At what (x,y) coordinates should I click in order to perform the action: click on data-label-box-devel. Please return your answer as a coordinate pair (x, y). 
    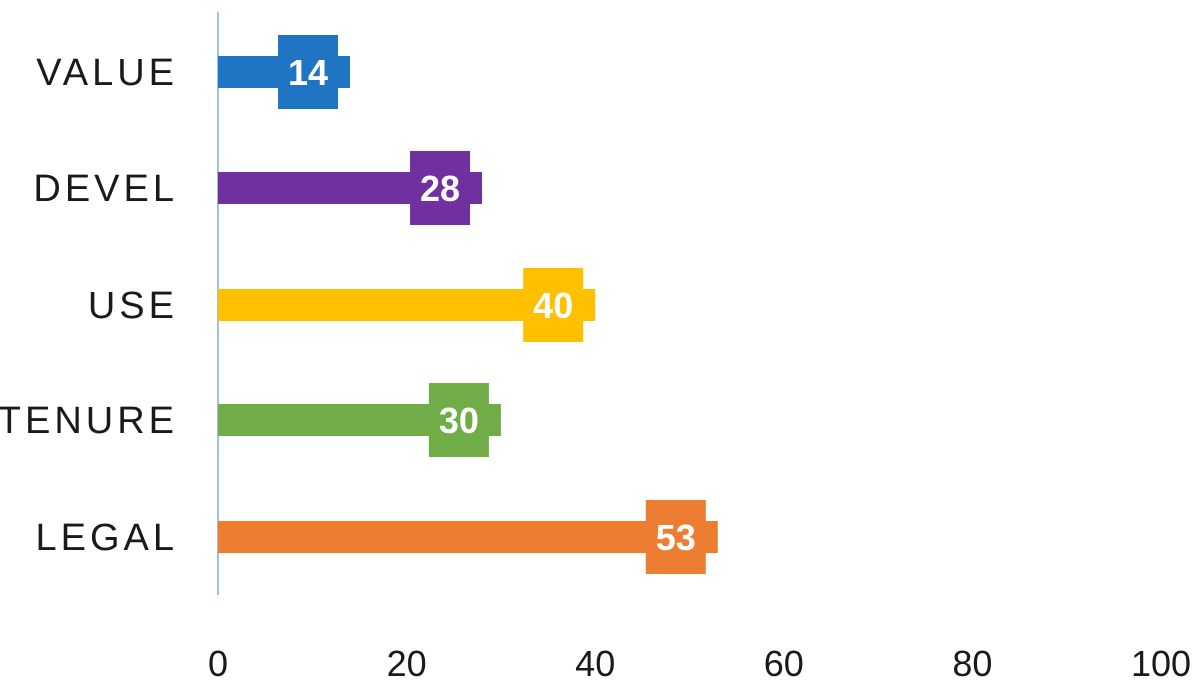
    Looking at the image, I should click on (440, 188).